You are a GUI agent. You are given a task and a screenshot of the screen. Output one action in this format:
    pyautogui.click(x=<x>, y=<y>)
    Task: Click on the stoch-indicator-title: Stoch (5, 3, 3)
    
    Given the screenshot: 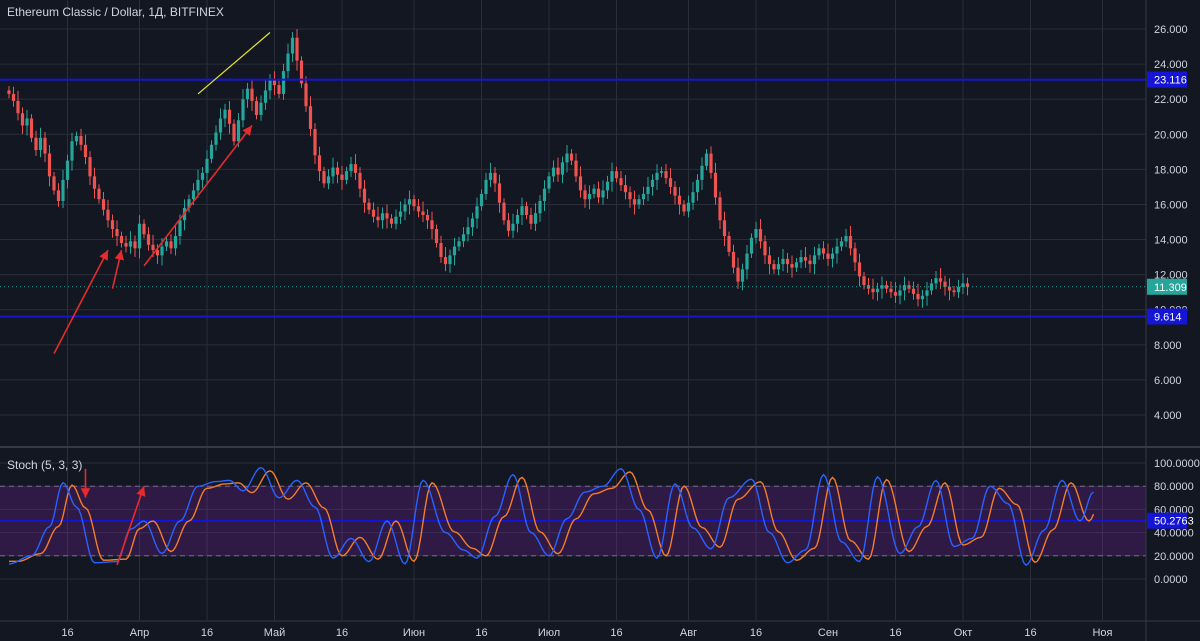 What is the action you would take?
    pyautogui.click(x=45, y=465)
    